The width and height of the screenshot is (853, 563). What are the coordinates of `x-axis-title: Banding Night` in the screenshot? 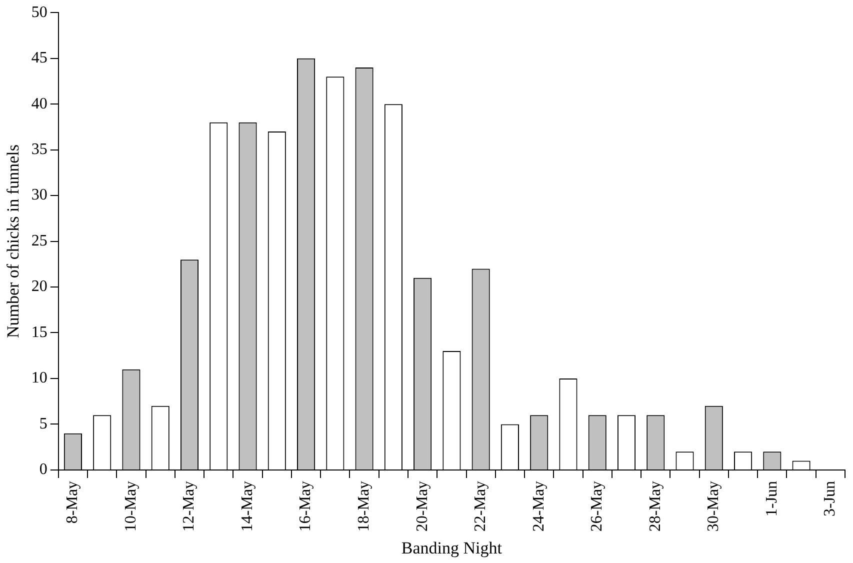 It's located at (451, 548).